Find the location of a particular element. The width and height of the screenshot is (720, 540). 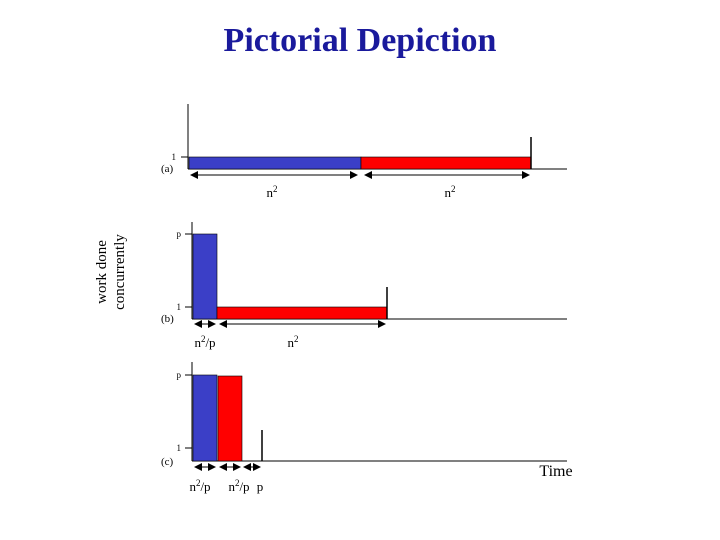

y-axis-label-line2: concurrently is located at coordinates (120, 272).